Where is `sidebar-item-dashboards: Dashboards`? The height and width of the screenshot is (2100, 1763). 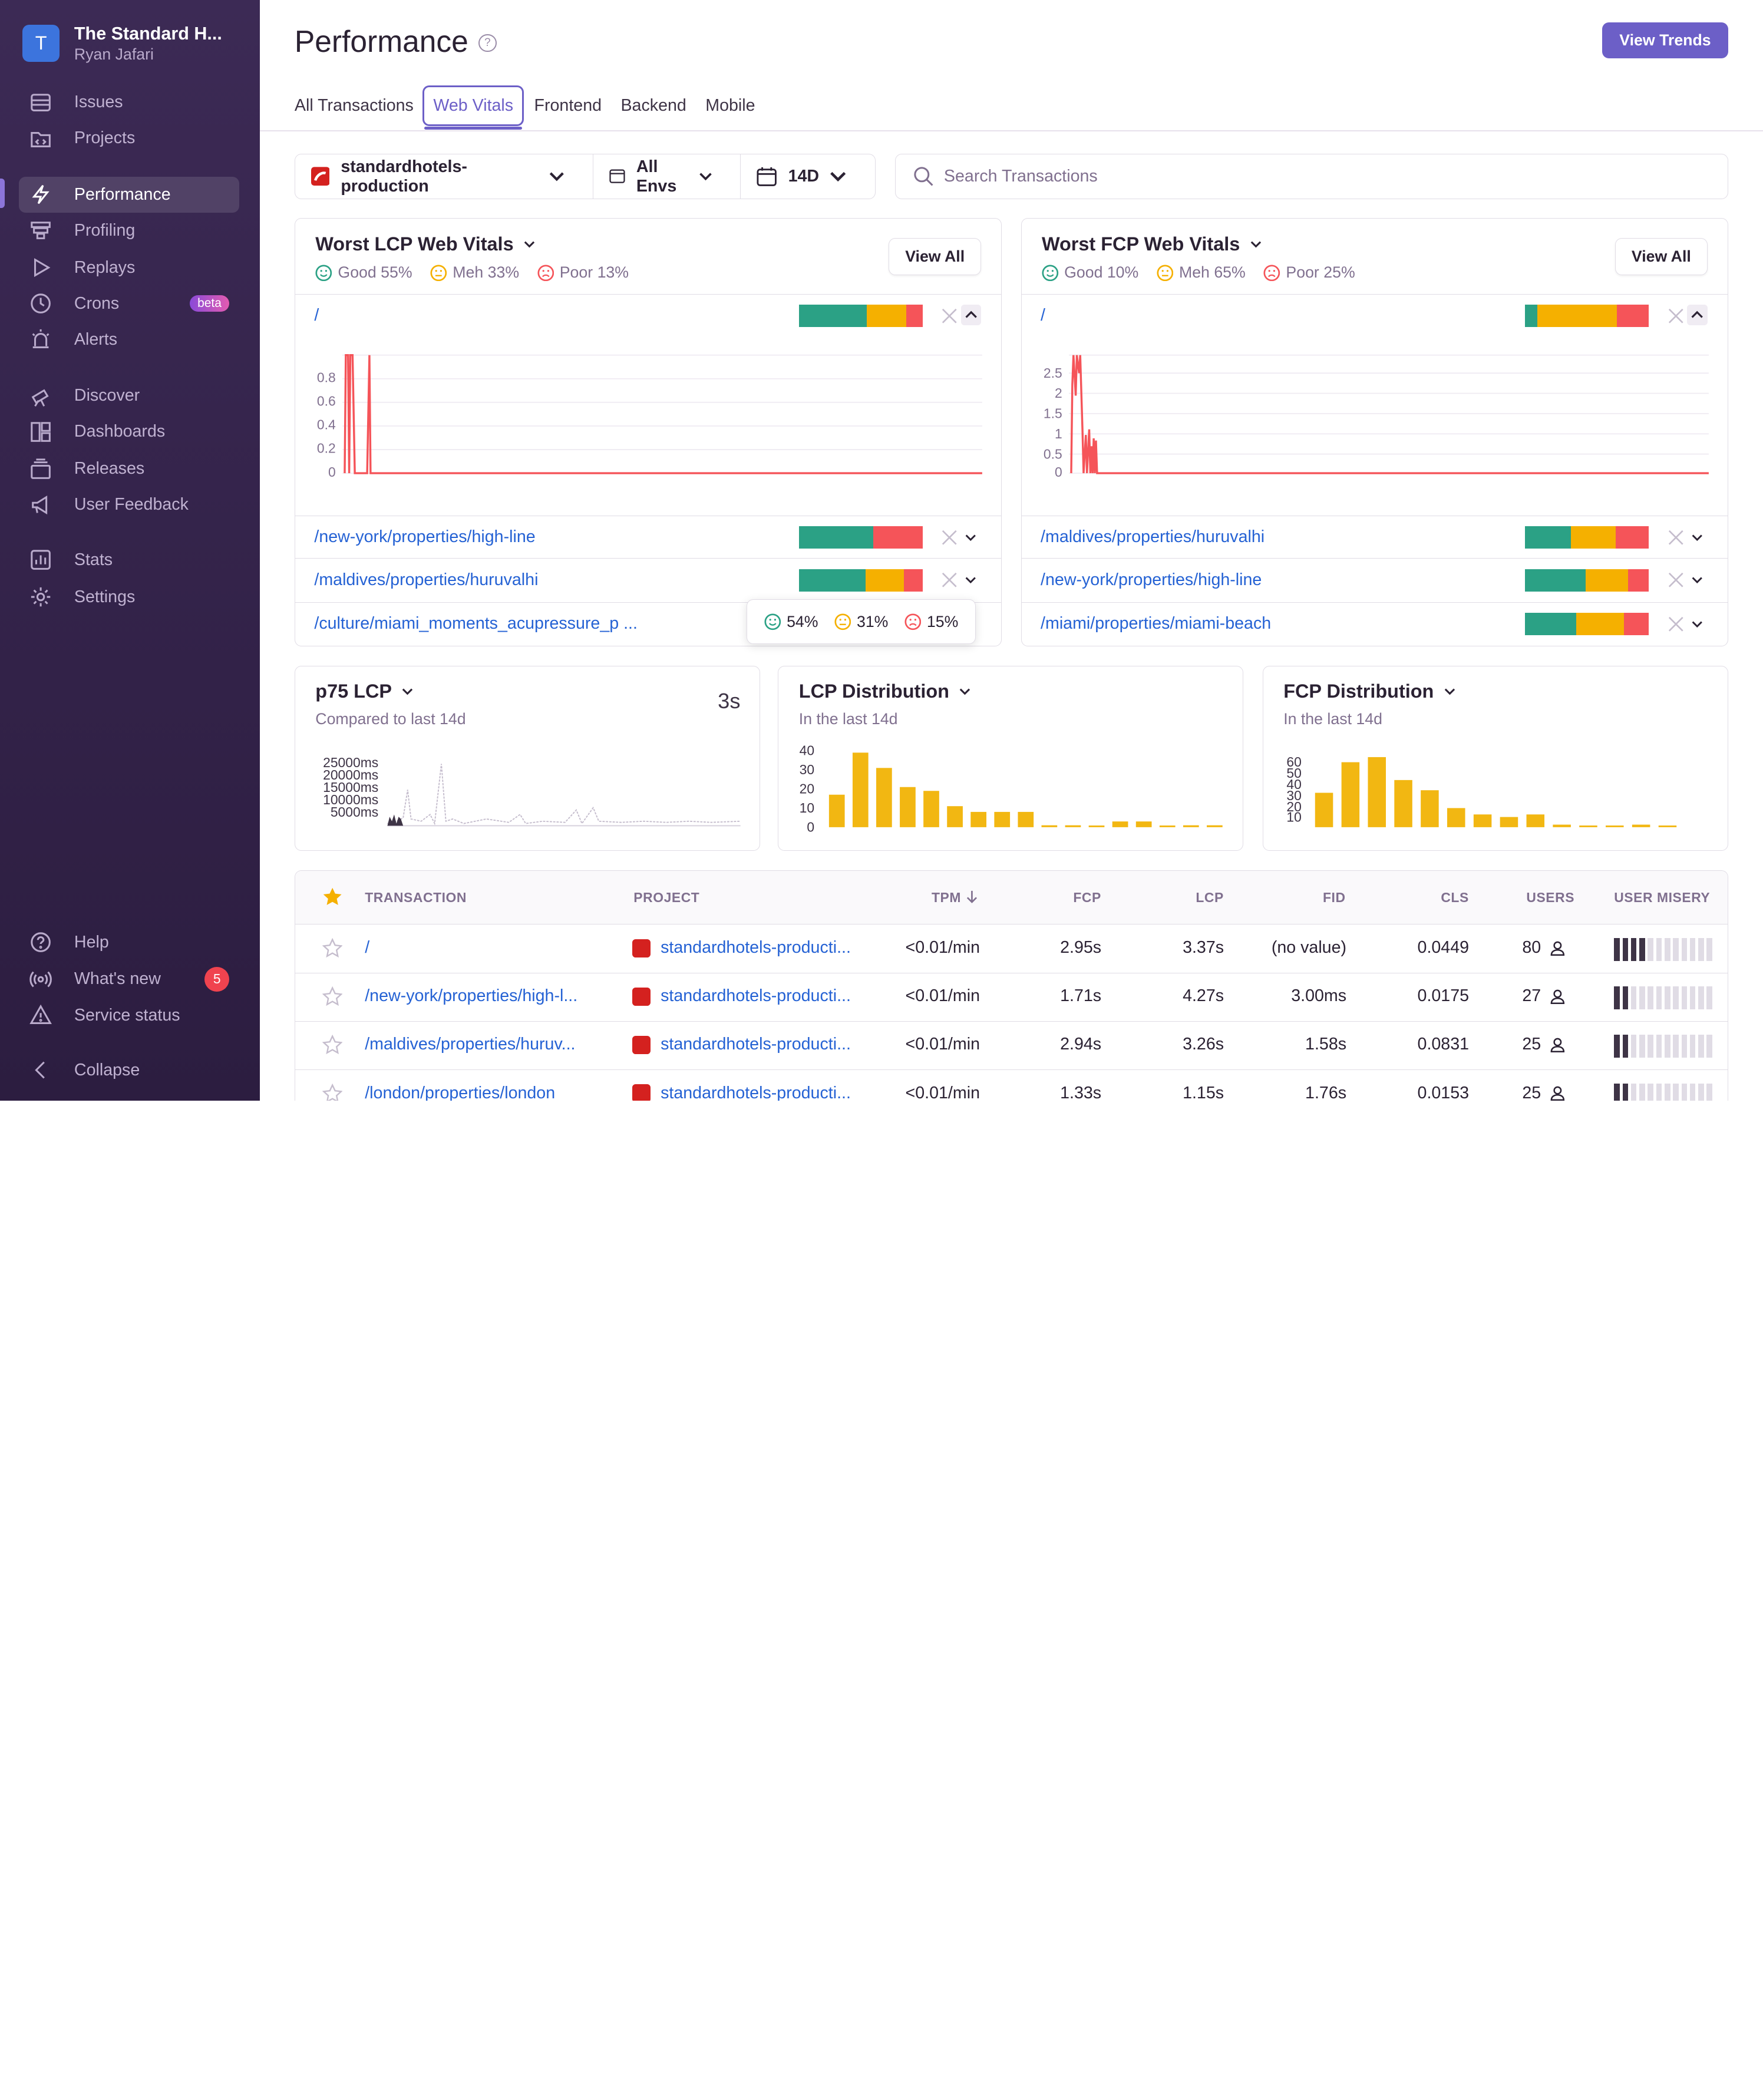
sidebar-item-dashboards: Dashboards is located at coordinates (129, 432).